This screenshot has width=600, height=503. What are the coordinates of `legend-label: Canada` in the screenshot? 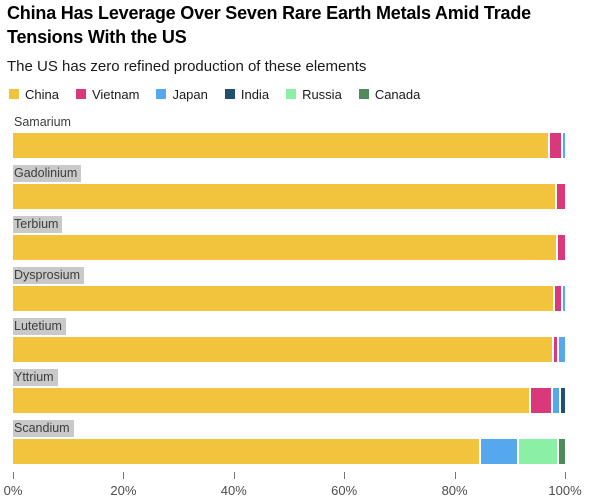 It's located at (397, 94).